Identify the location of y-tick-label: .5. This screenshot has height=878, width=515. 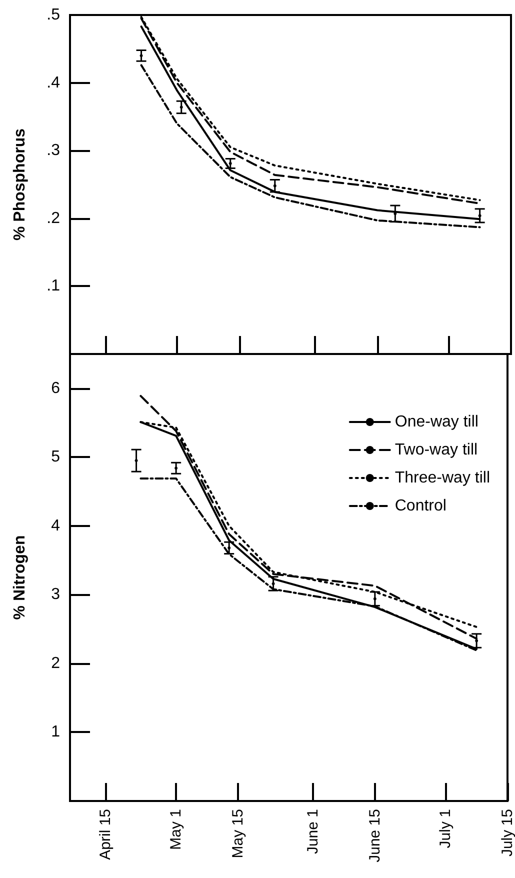
(53, 15).